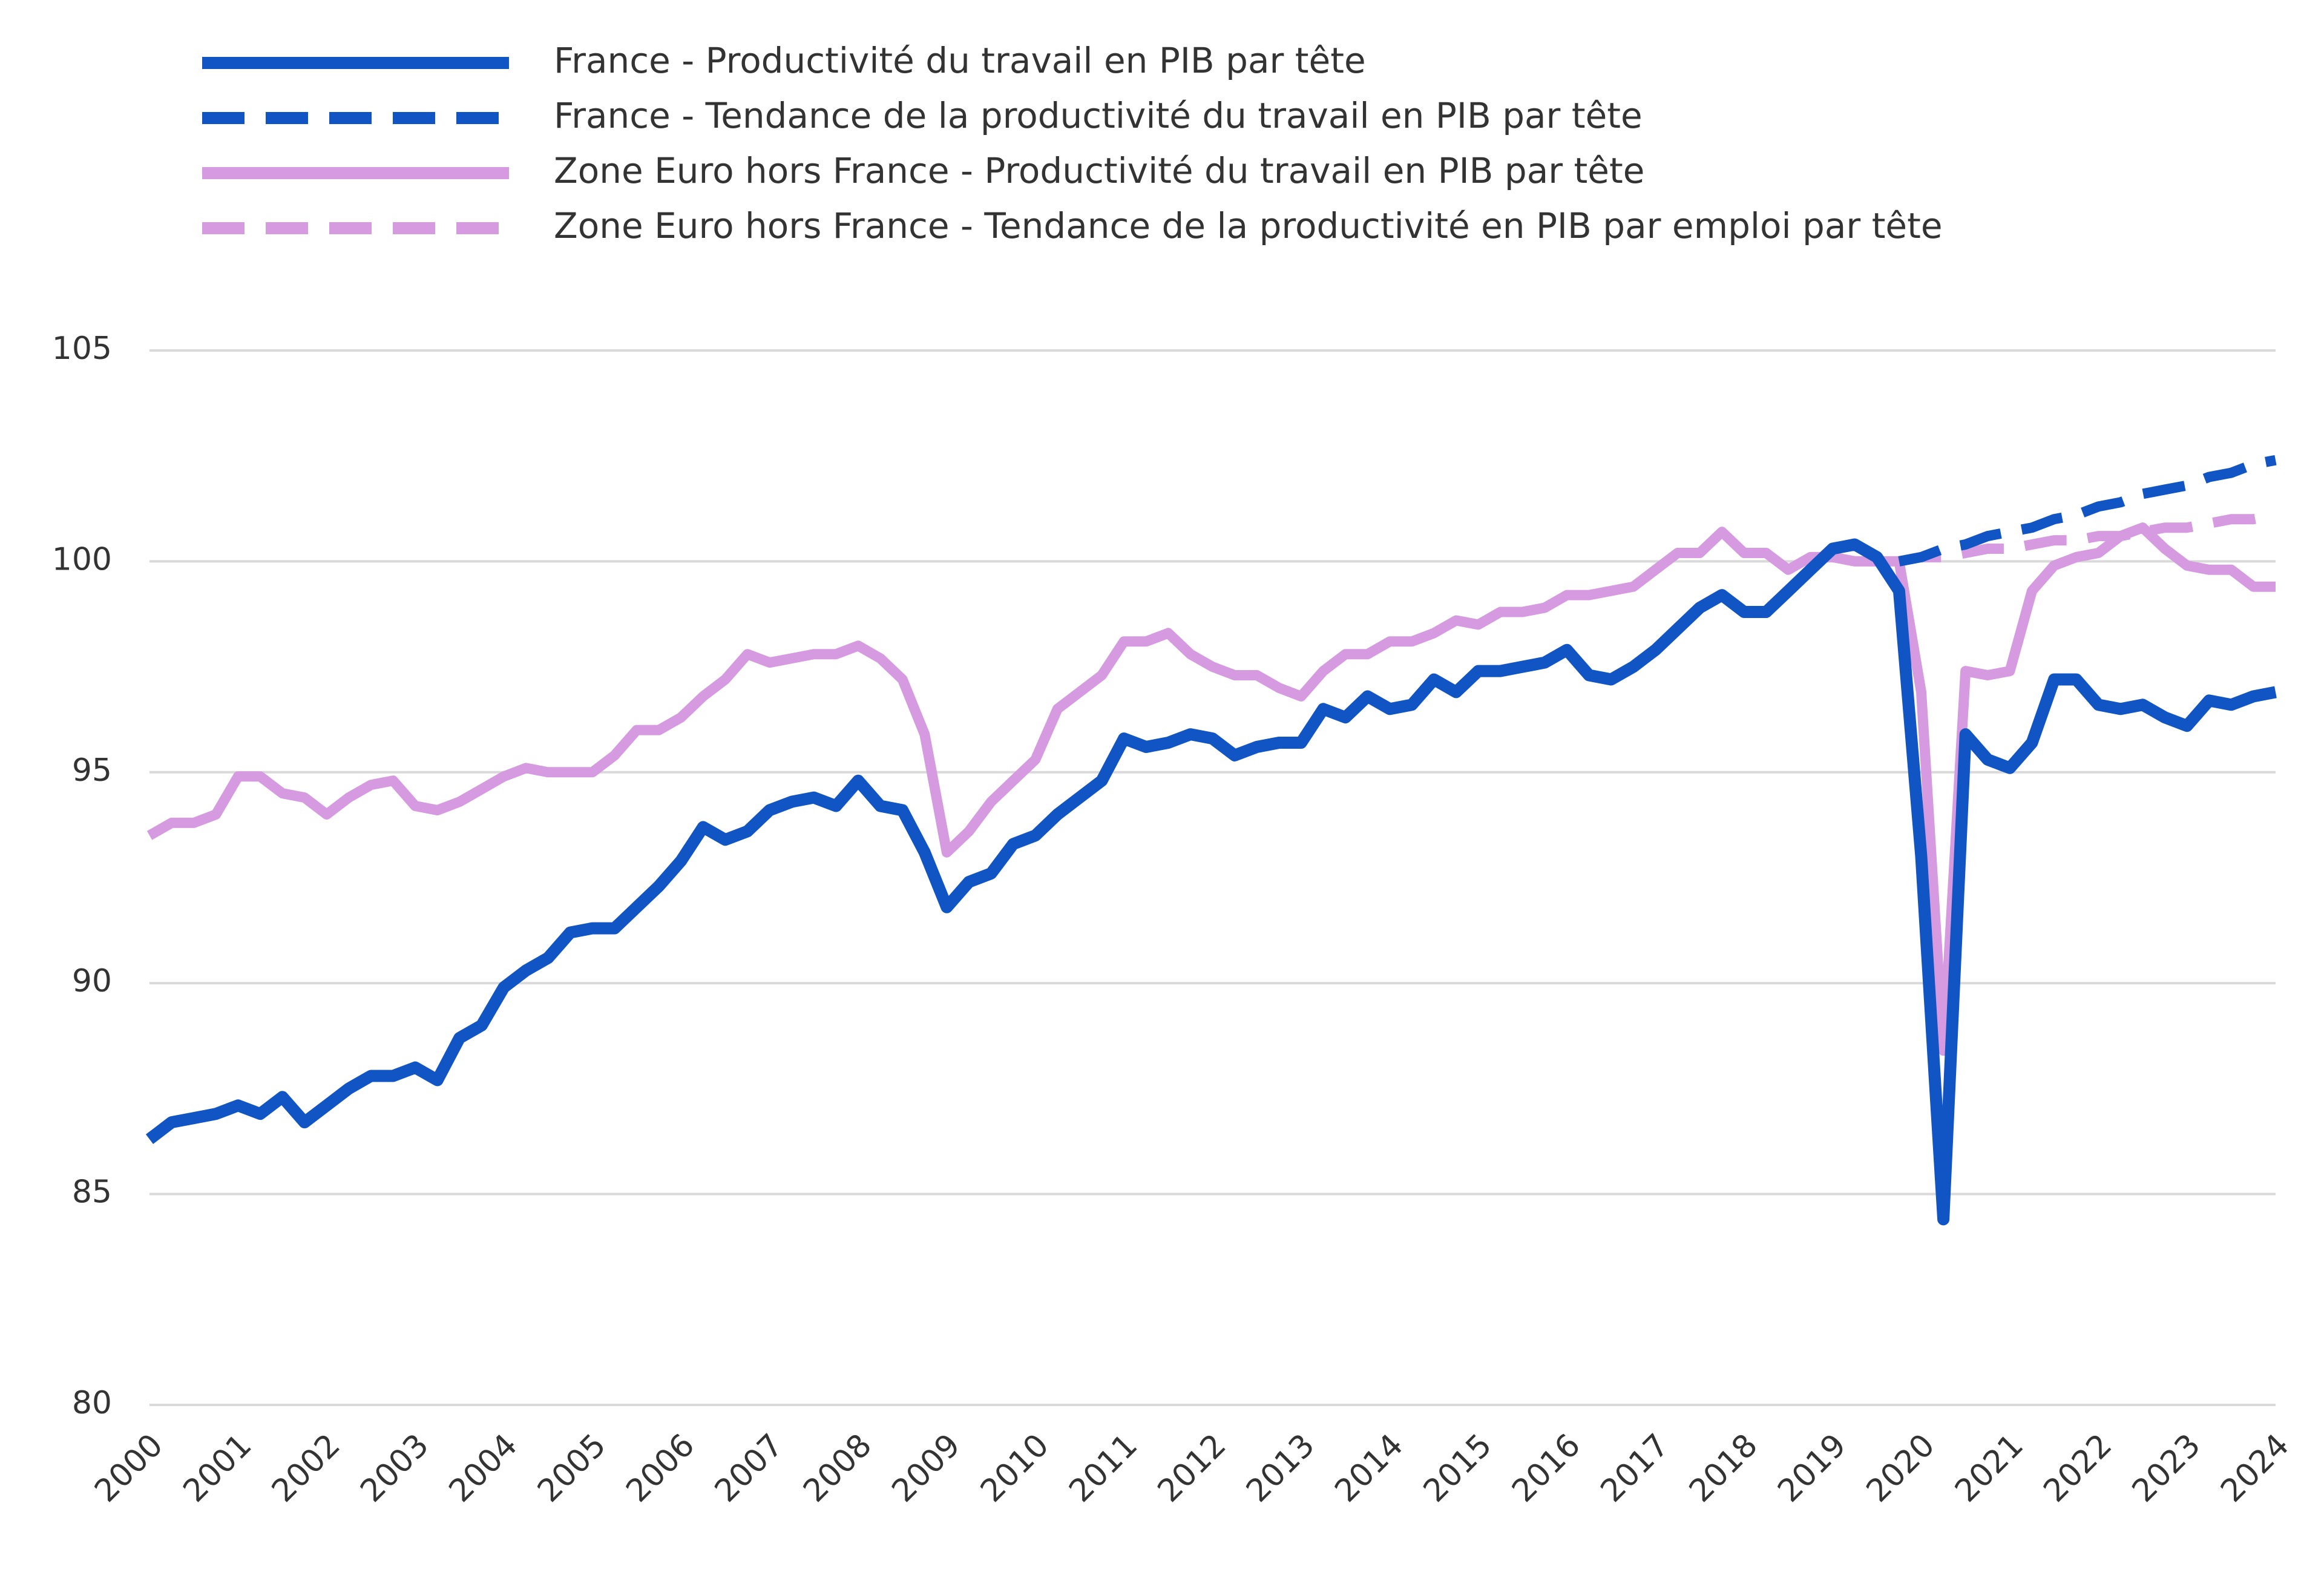 Image resolution: width=2324 pixels, height=1575 pixels. What do you see at coordinates (82, 559) in the screenshot?
I see `y-tick-label: 100` at bounding box center [82, 559].